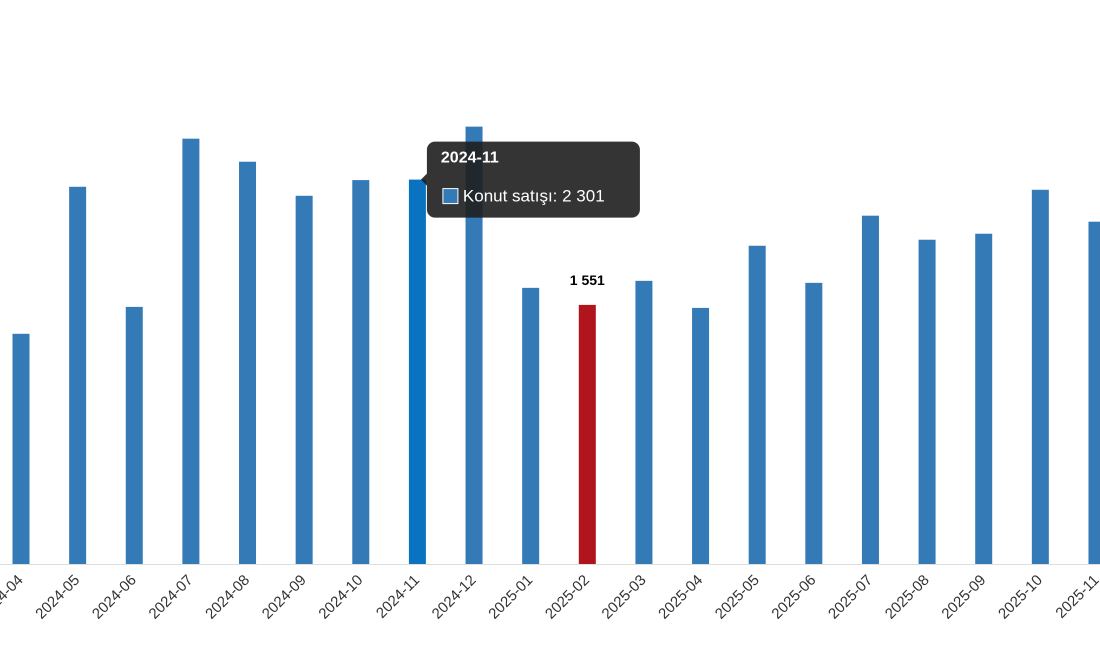 The image size is (1100, 655). I want to click on x-tick-label: 2025-02, so click(567, 597).